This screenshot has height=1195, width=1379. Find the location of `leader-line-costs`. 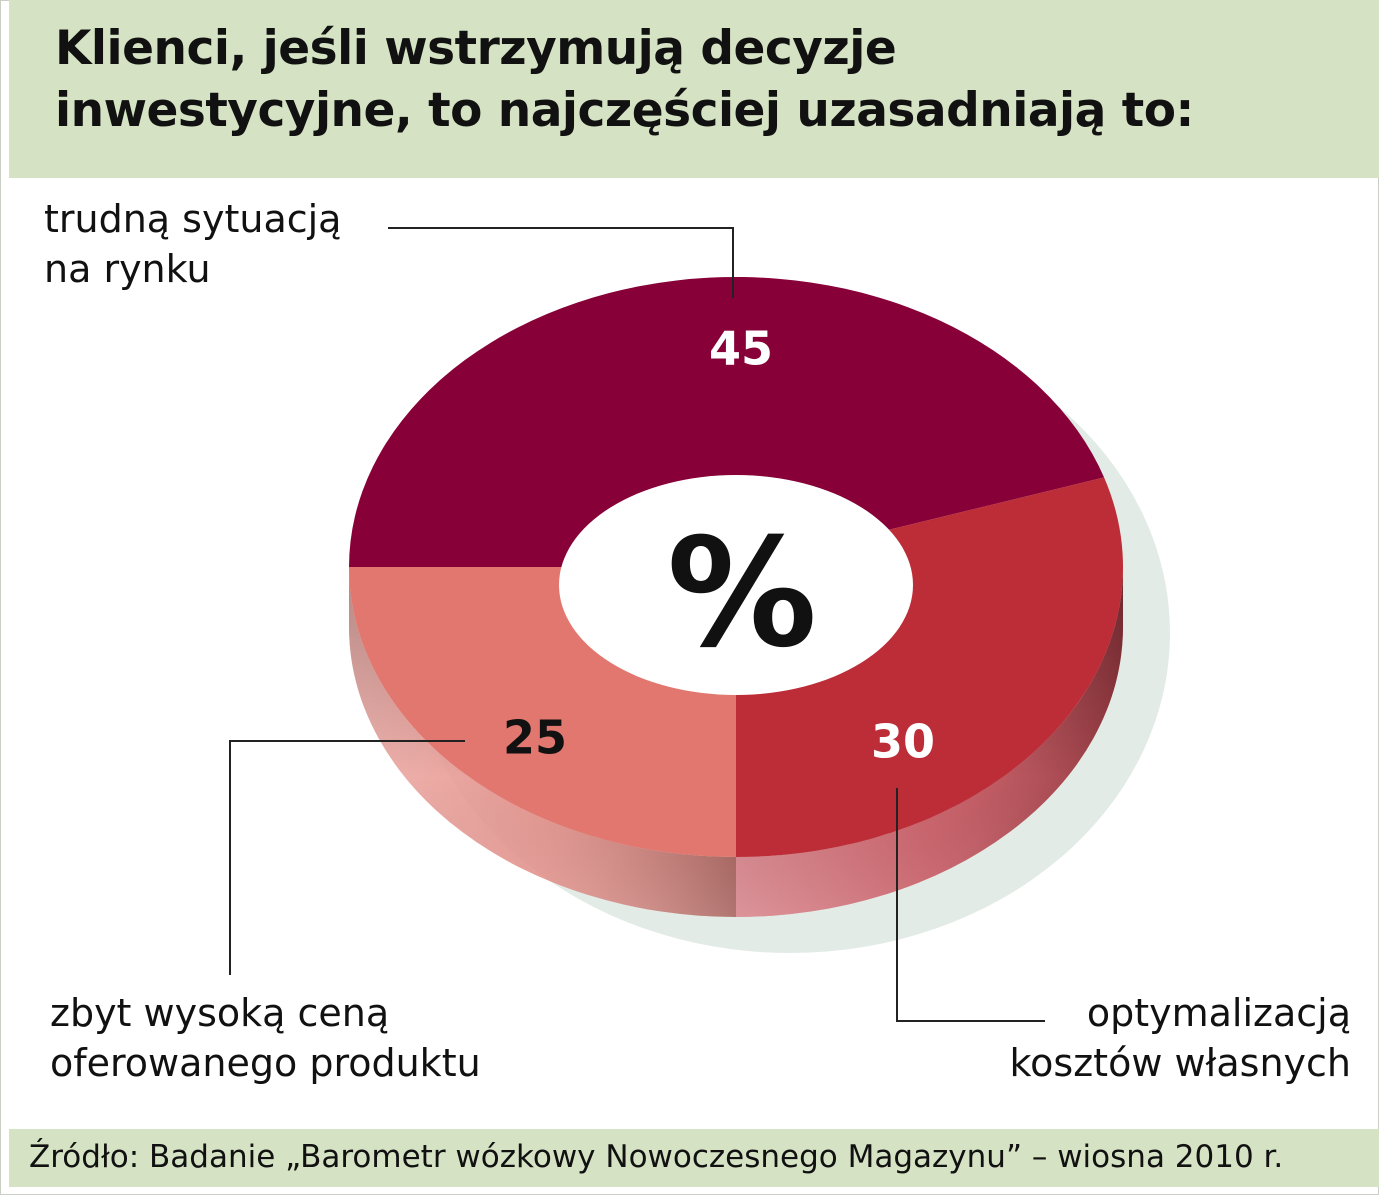

leader-line-costs is located at coordinates (970, 905).